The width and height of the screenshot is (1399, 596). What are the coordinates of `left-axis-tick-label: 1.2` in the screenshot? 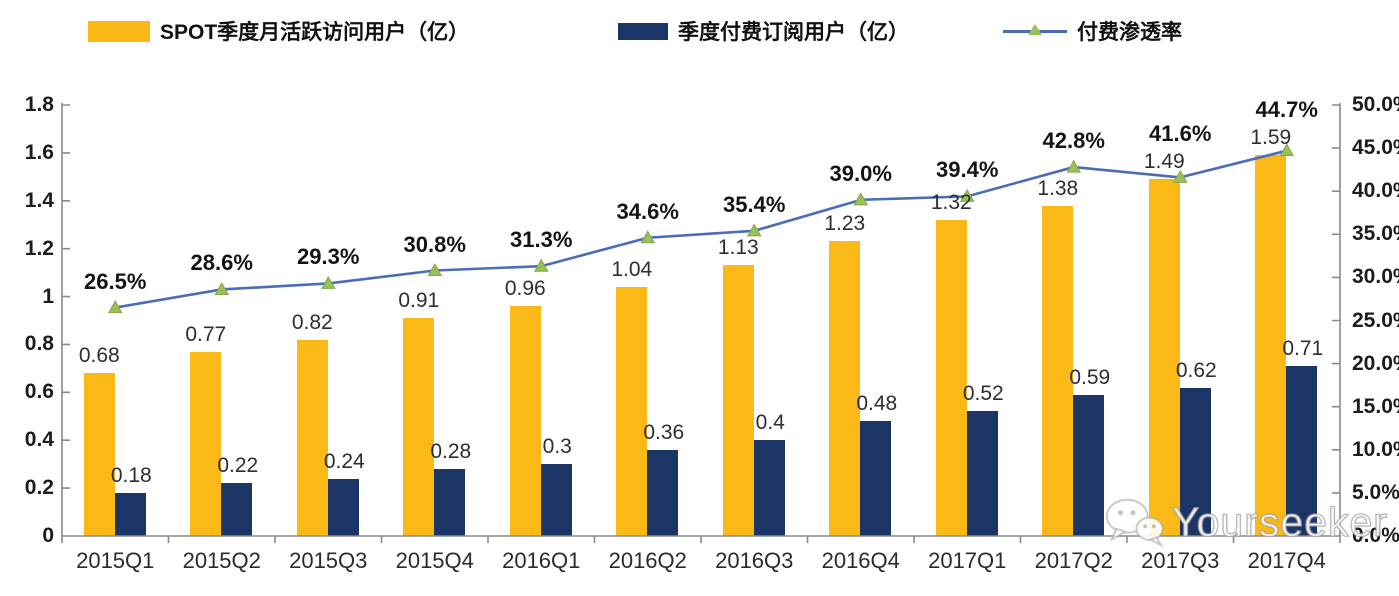 It's located at (39, 248).